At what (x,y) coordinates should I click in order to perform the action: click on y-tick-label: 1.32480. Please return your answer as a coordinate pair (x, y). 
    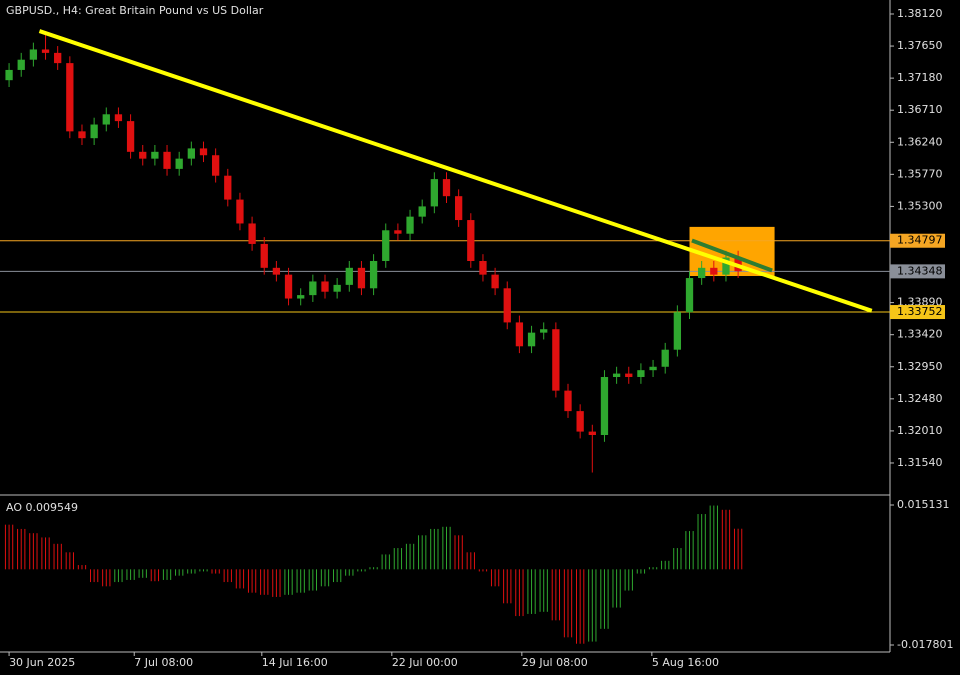
    Looking at the image, I should click on (920, 398).